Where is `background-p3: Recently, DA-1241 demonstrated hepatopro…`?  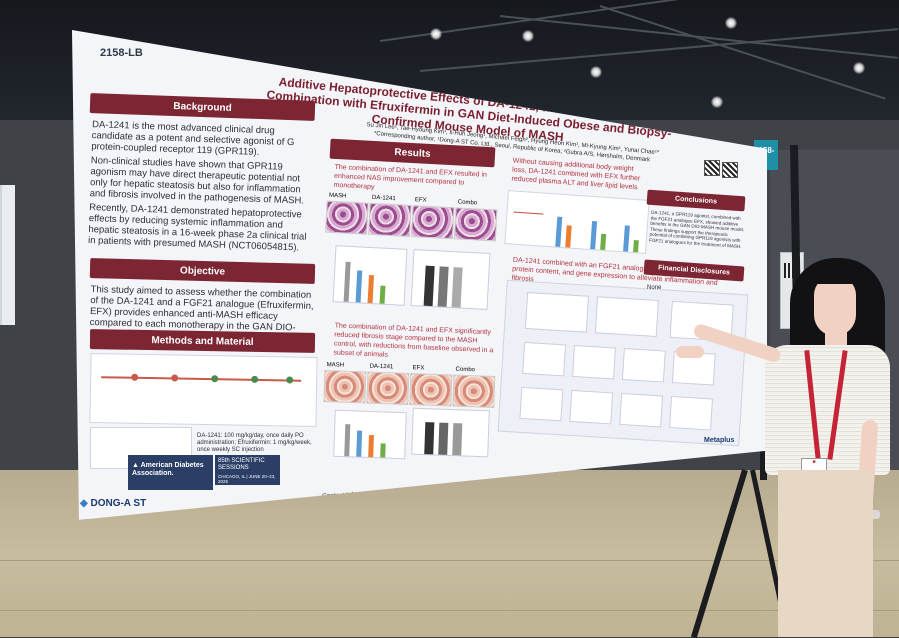 background-p3: Recently, DA-1241 demonstrated hepatopro… is located at coordinates (197, 228).